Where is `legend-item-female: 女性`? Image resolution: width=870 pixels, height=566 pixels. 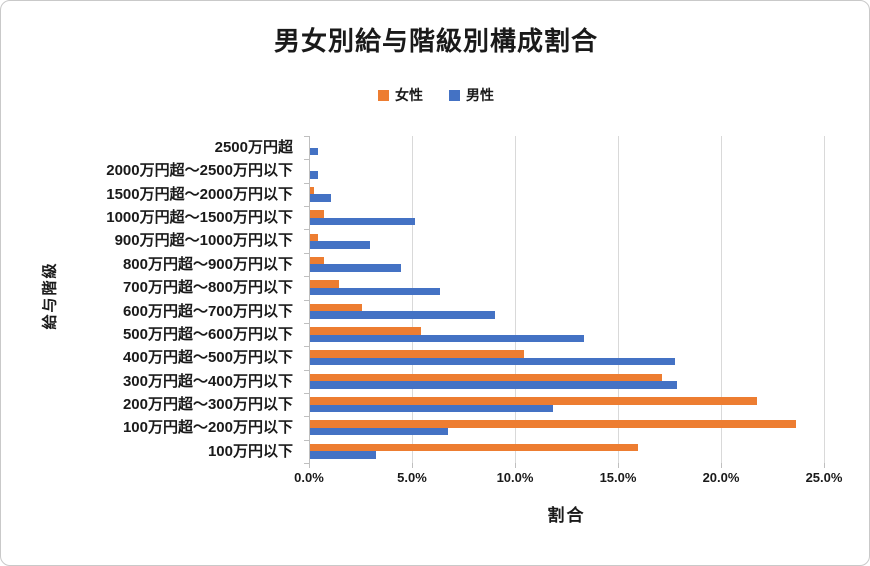 legend-item-female: 女性 is located at coordinates (400, 95).